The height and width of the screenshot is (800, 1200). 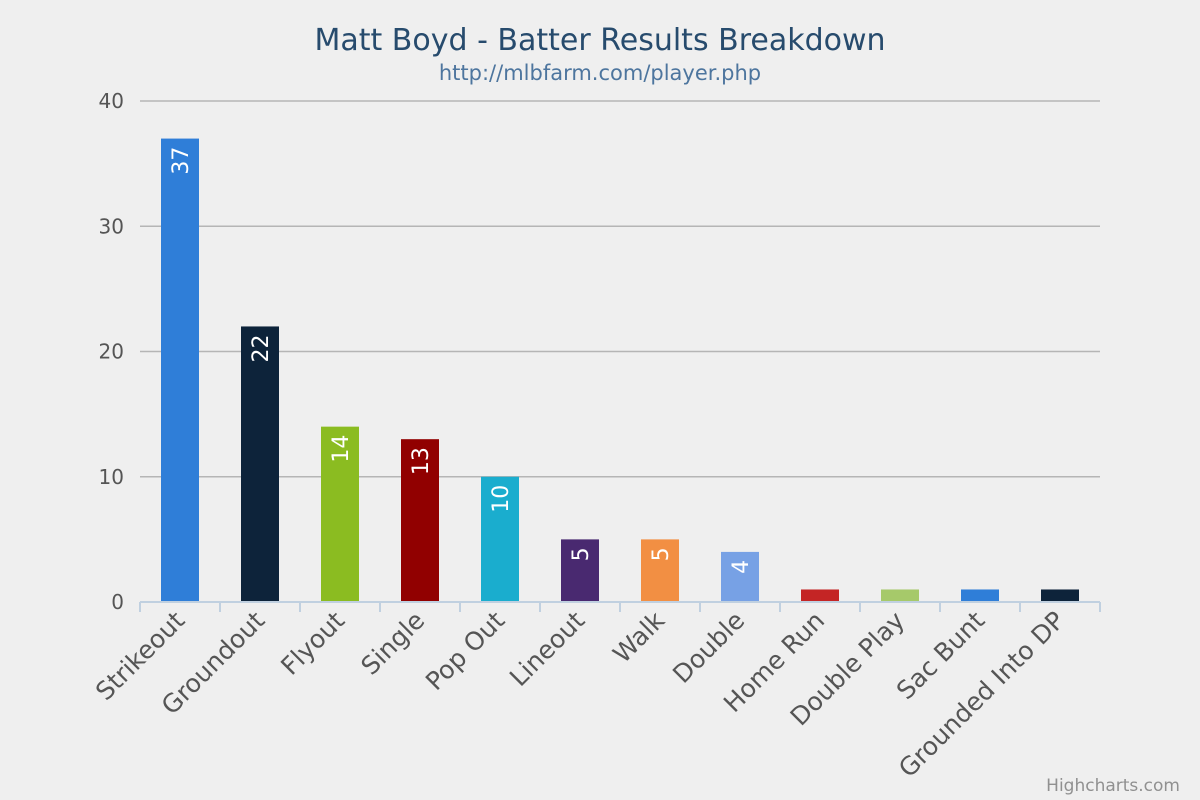 I want to click on bar-home-run, so click(x=820, y=595).